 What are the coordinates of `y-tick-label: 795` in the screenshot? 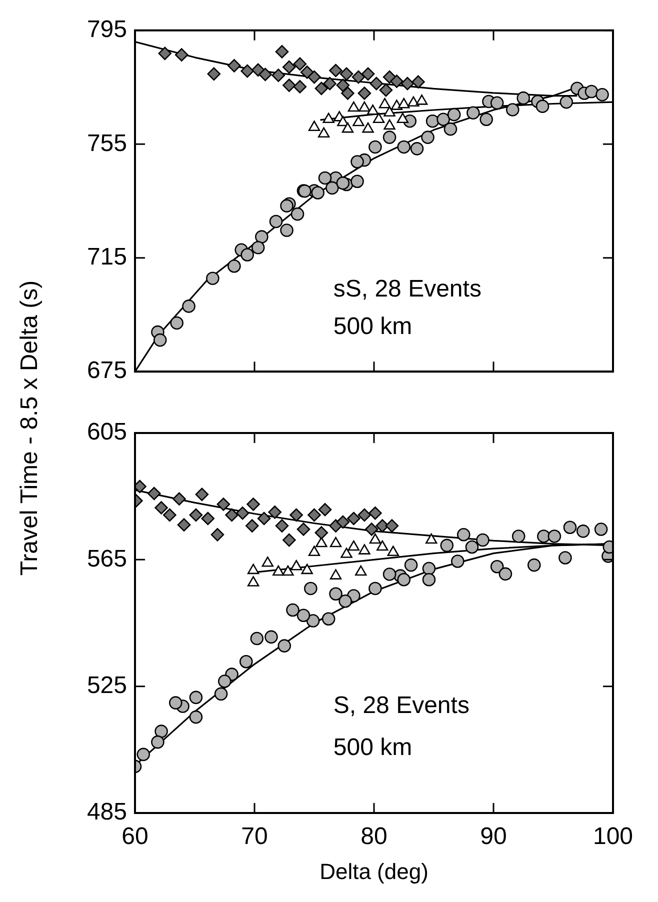 It's located at (106, 30).